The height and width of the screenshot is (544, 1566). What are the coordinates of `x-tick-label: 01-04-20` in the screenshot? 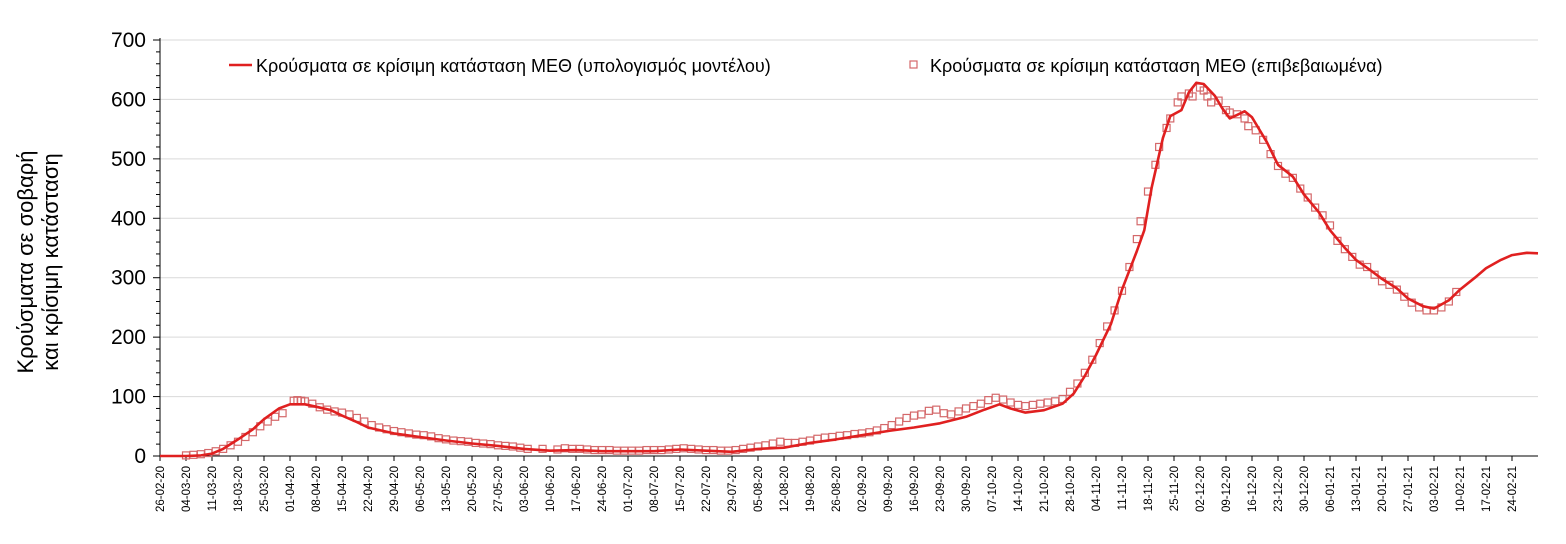 It's located at (291, 489).